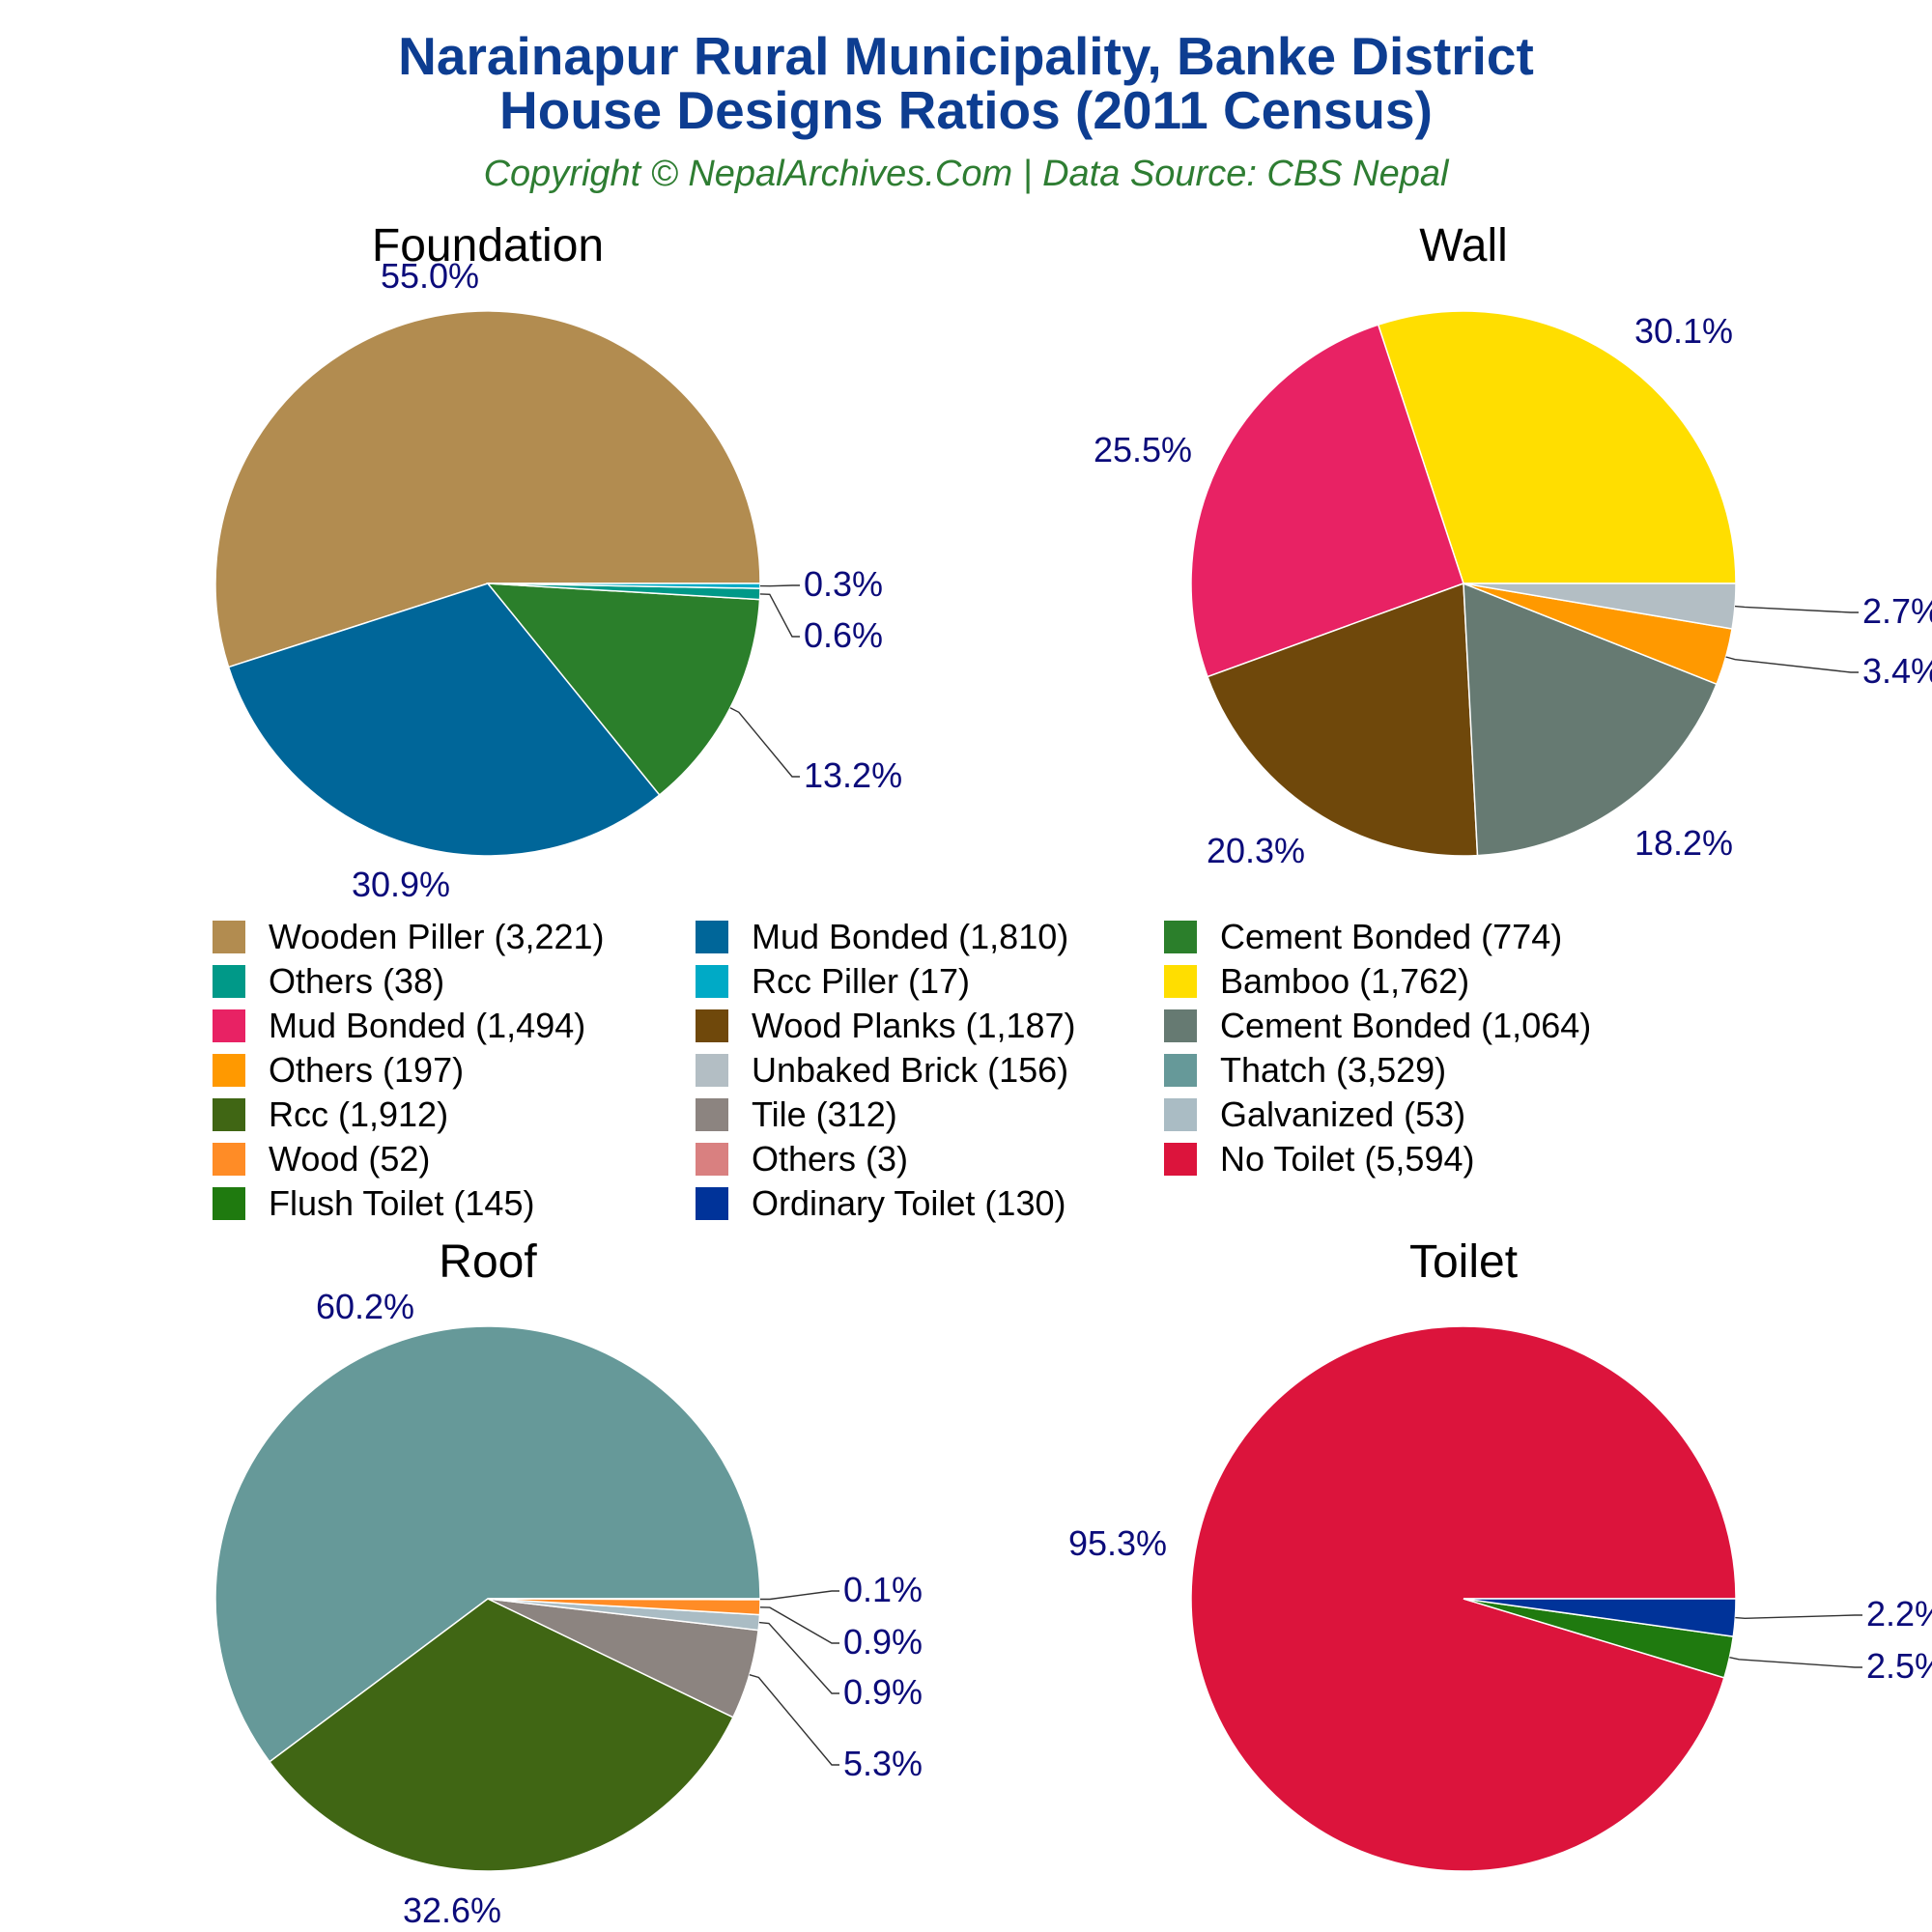 Image resolution: width=1932 pixels, height=1932 pixels. I want to click on foundation-percent-label-wooden-piller: 55.0%, so click(430, 276).